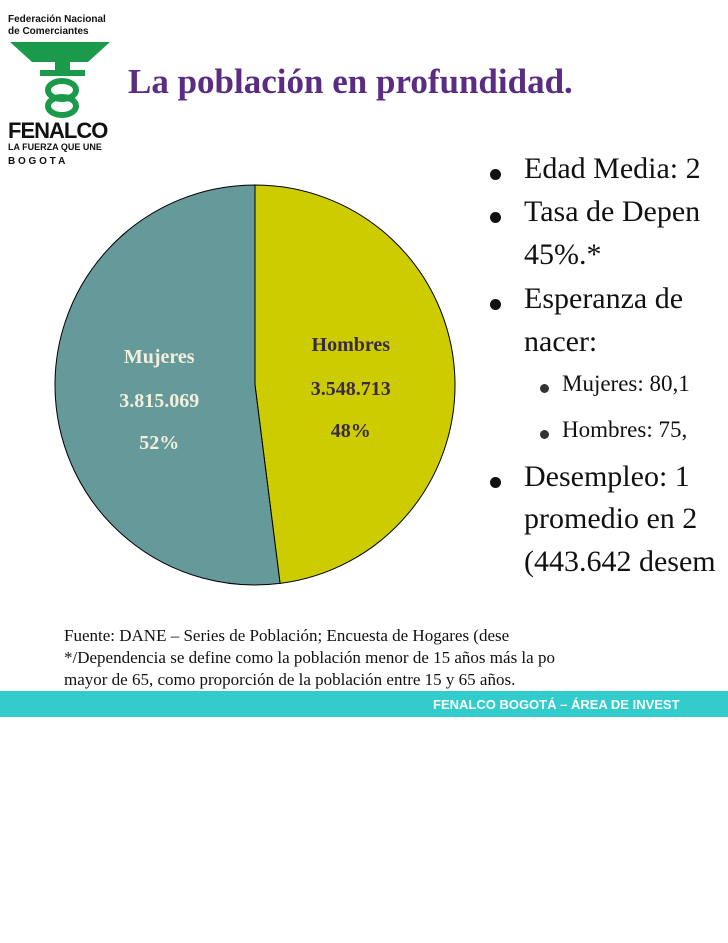 The width and height of the screenshot is (728, 943). I want to click on slice-percent: 48%, so click(351, 431).